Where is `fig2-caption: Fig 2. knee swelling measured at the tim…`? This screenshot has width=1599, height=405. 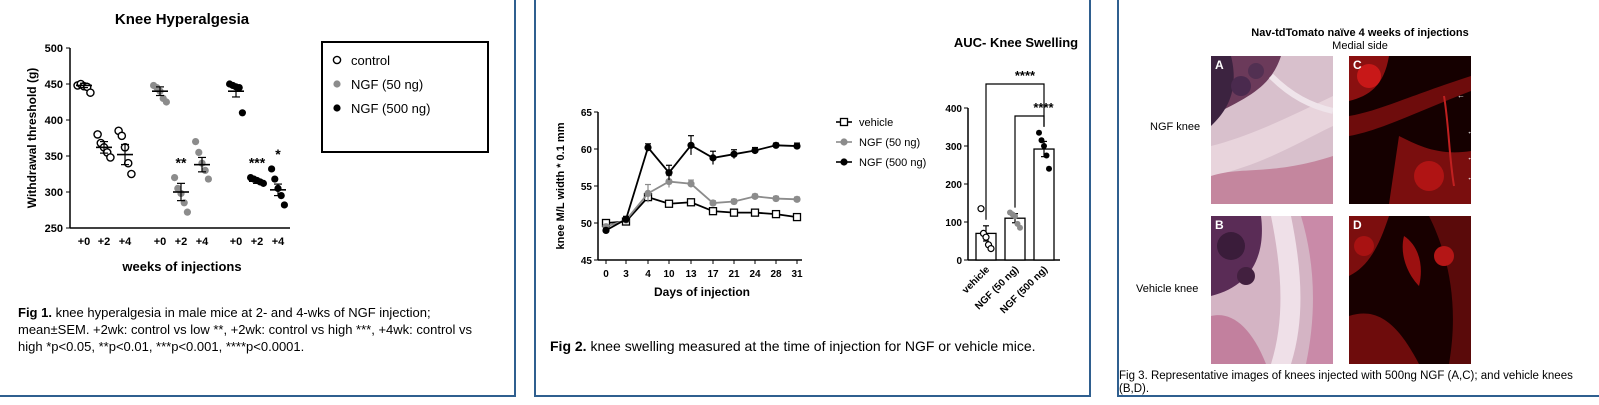 fig2-caption: Fig 2. knee swelling measured at the tim… is located at coordinates (810, 346).